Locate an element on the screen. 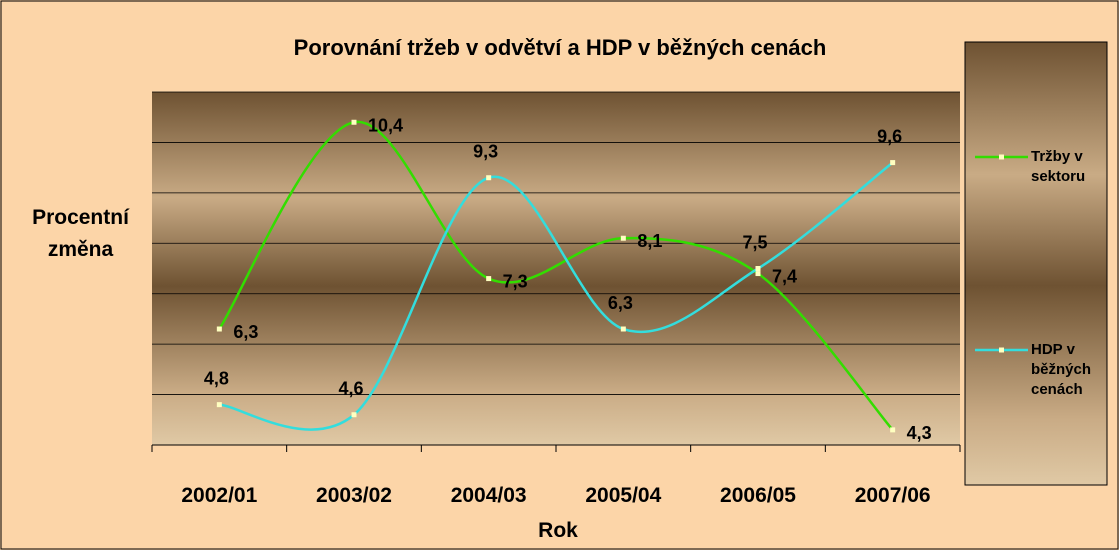 This screenshot has width=1119, height=550. x-tick-label: 2002/01 is located at coordinates (219, 495).